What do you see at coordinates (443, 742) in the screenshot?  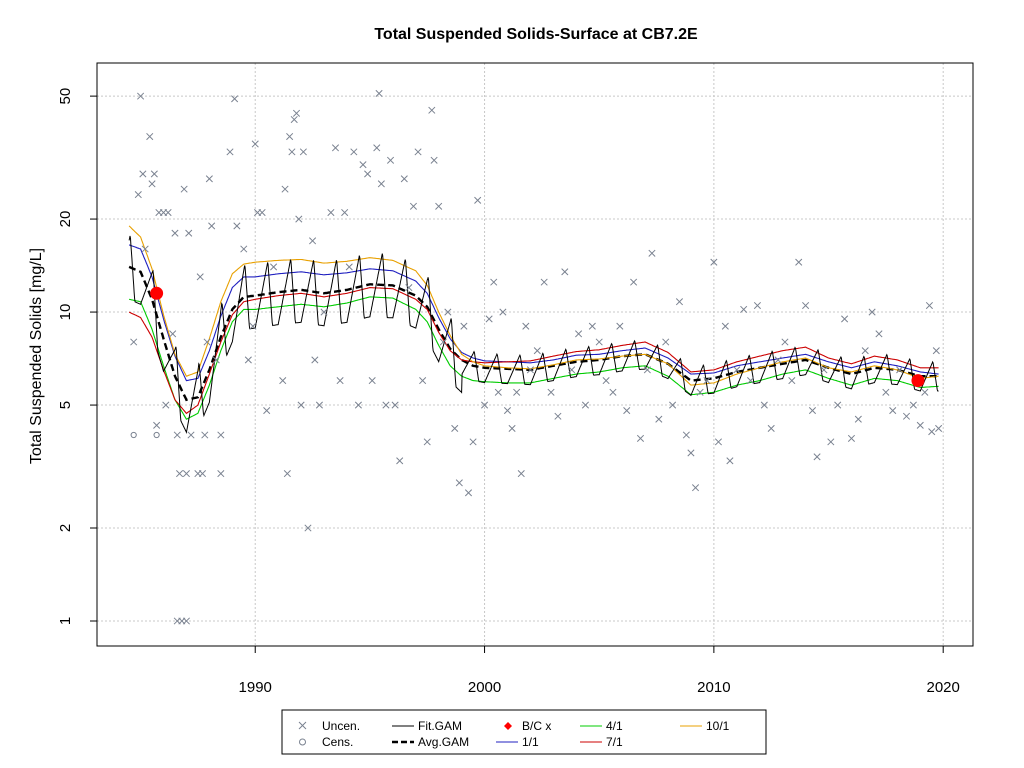 I see `legend-label-avg: Avg.GAM` at bounding box center [443, 742].